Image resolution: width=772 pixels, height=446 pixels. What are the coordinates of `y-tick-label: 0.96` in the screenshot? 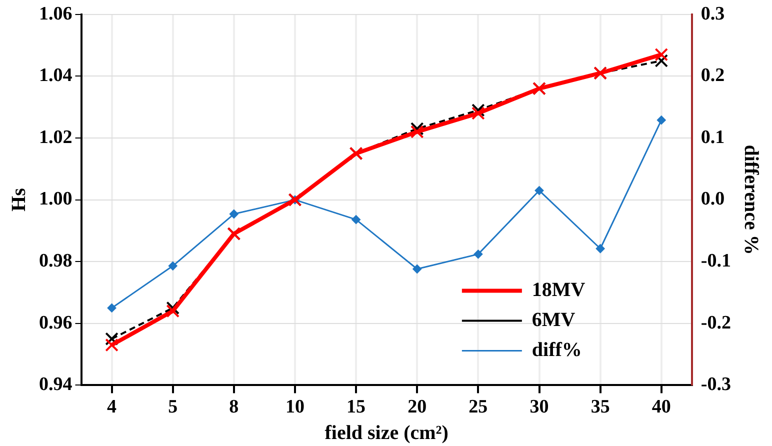 It's located at (55, 323).